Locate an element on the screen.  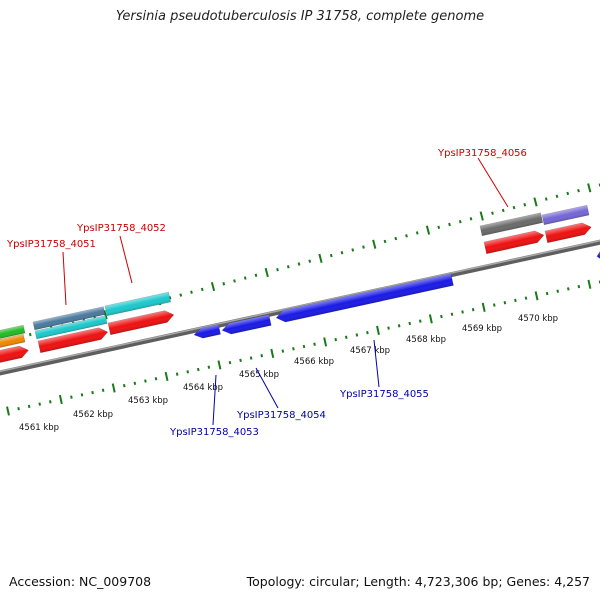
gene-orange is located at coordinates (13, 341).